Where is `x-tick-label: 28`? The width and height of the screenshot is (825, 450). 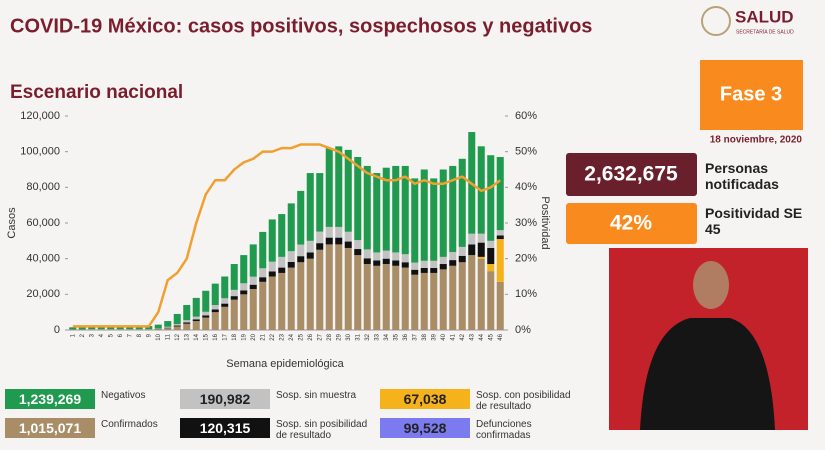
x-tick-label: 28 is located at coordinates (330, 336).